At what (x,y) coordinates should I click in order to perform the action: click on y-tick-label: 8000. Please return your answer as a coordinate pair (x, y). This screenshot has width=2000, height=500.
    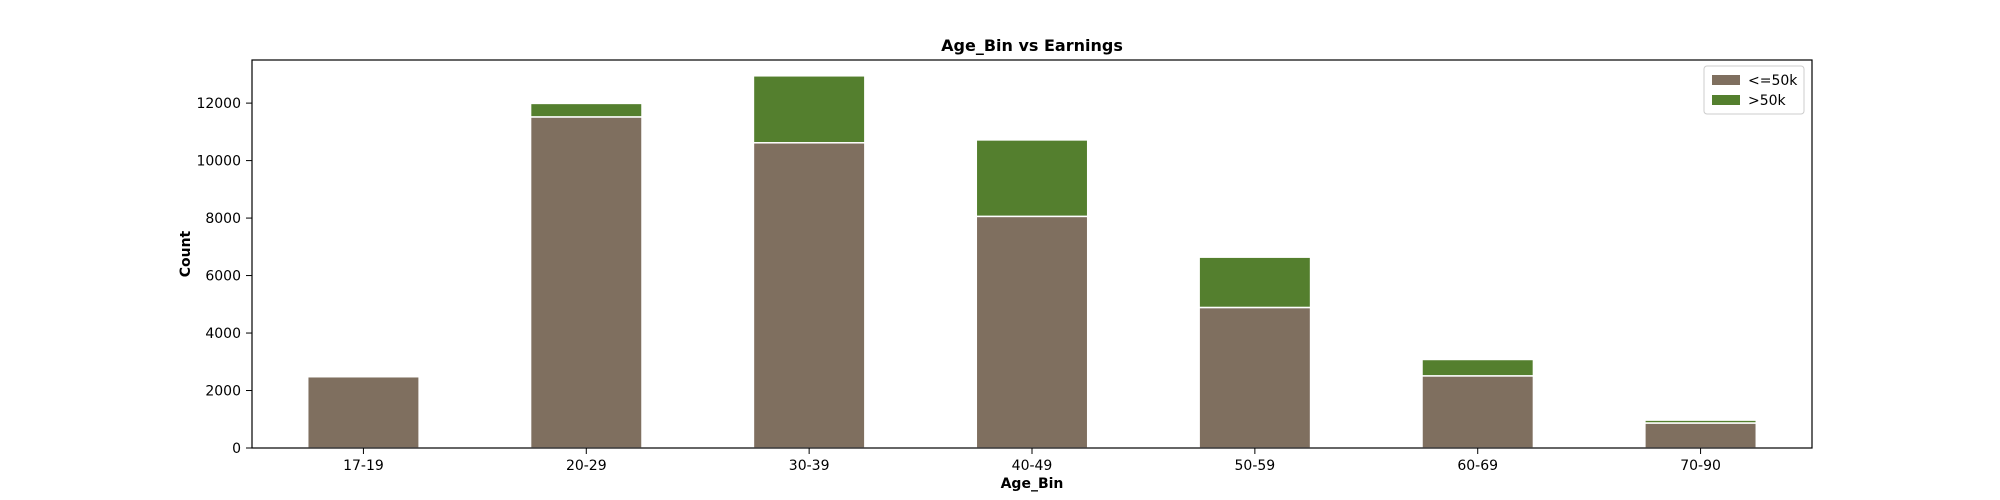
    Looking at the image, I should click on (223, 219).